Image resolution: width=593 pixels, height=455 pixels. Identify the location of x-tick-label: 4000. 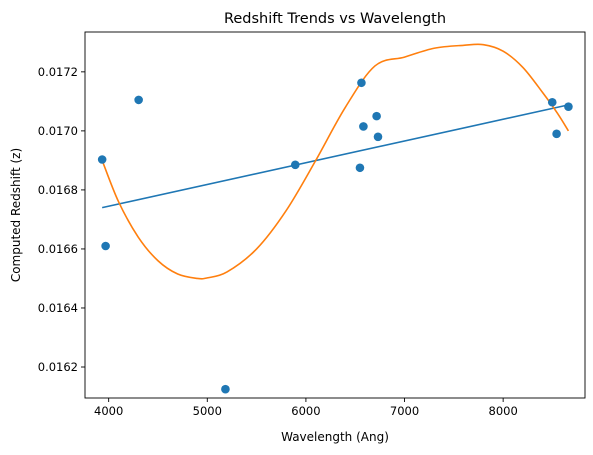
(108, 411).